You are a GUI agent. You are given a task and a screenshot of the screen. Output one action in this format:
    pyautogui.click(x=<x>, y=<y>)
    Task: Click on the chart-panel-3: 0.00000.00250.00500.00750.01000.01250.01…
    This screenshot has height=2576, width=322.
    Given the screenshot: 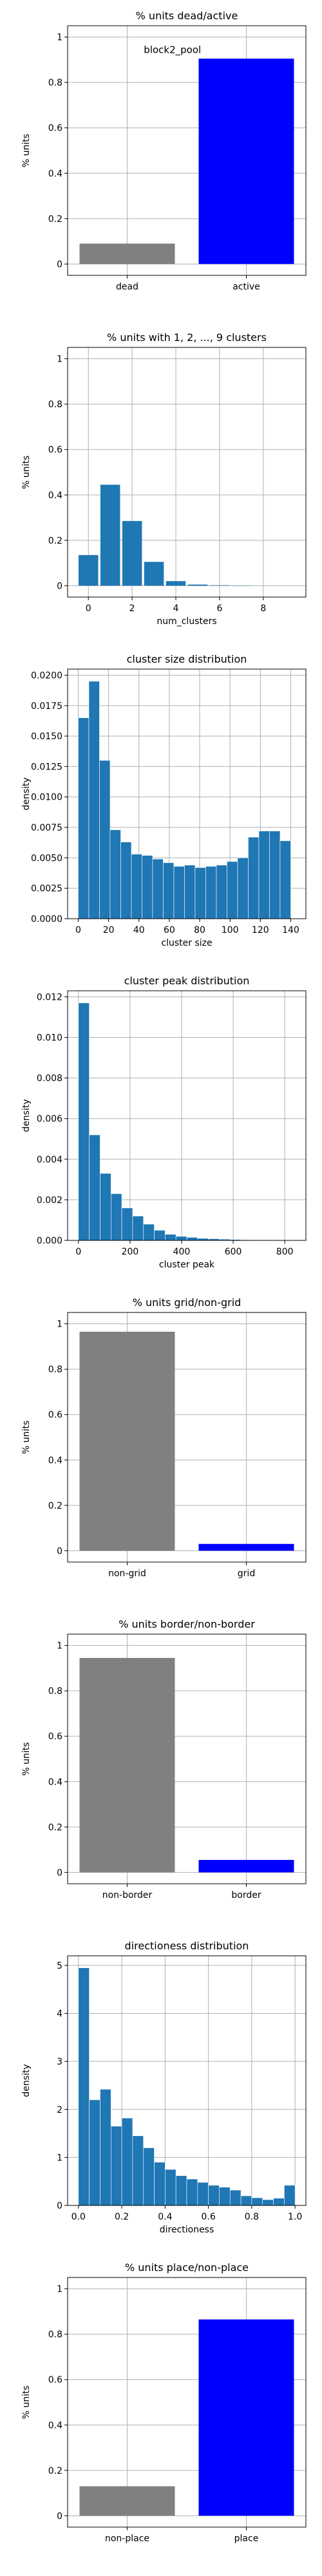 What is the action you would take?
    pyautogui.click(x=163, y=800)
    